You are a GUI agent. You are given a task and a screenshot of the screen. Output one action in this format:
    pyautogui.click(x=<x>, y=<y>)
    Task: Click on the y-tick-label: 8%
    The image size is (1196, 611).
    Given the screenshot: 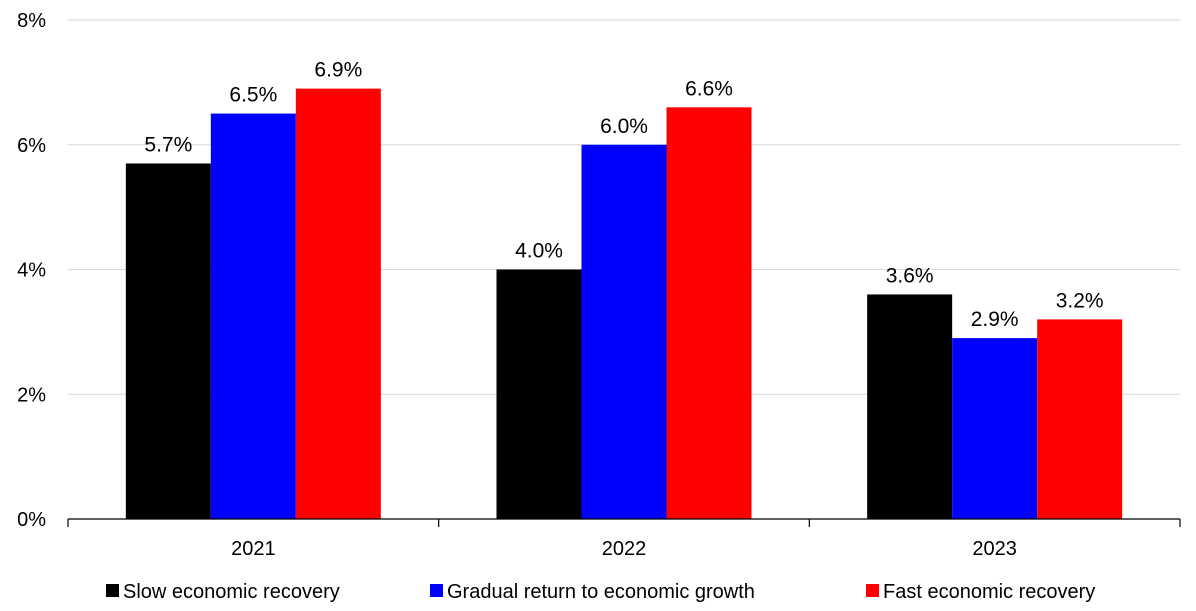 What is the action you would take?
    pyautogui.click(x=31, y=21)
    